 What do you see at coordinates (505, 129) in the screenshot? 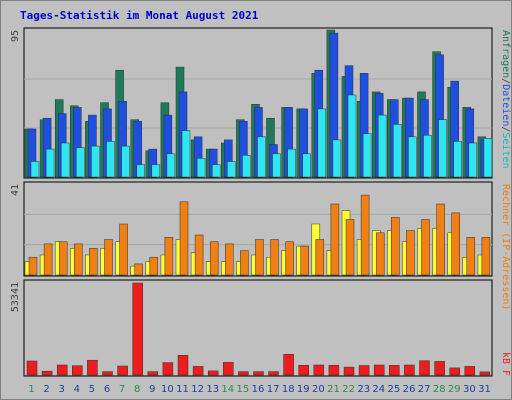
I see `legend-sep-2: /` at bounding box center [505, 129].